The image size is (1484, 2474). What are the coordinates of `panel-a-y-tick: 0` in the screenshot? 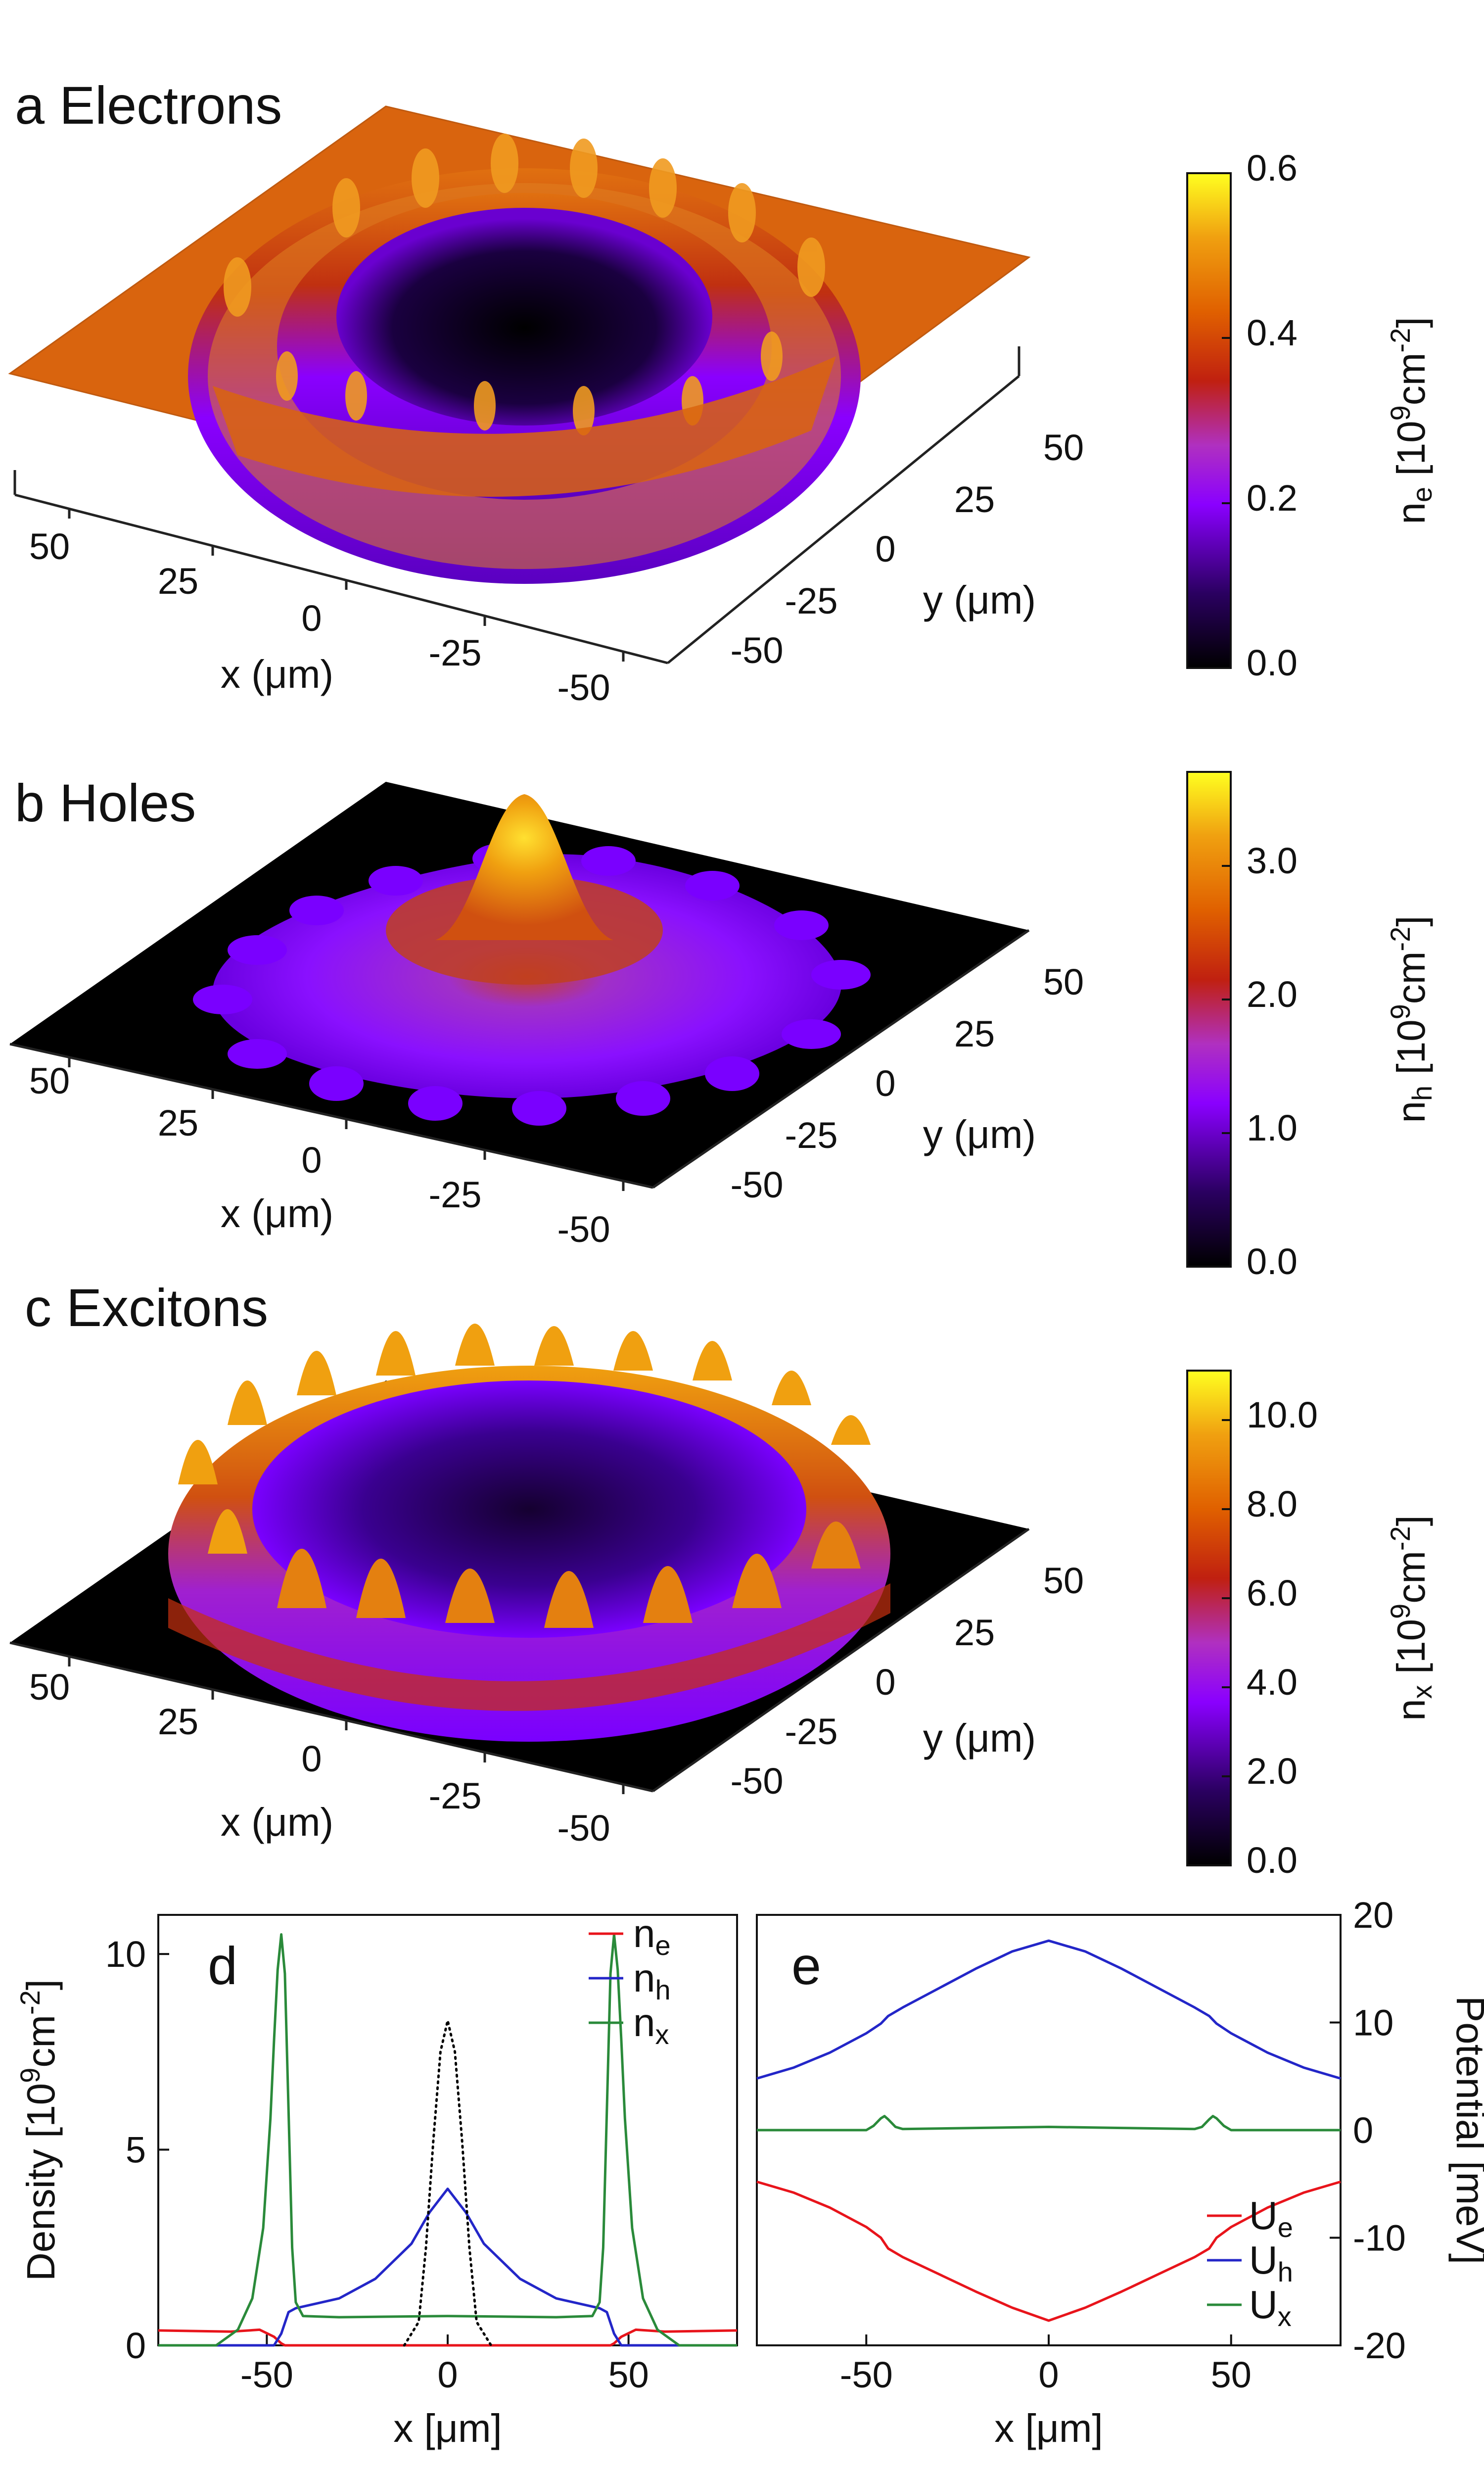 It's located at (885, 549).